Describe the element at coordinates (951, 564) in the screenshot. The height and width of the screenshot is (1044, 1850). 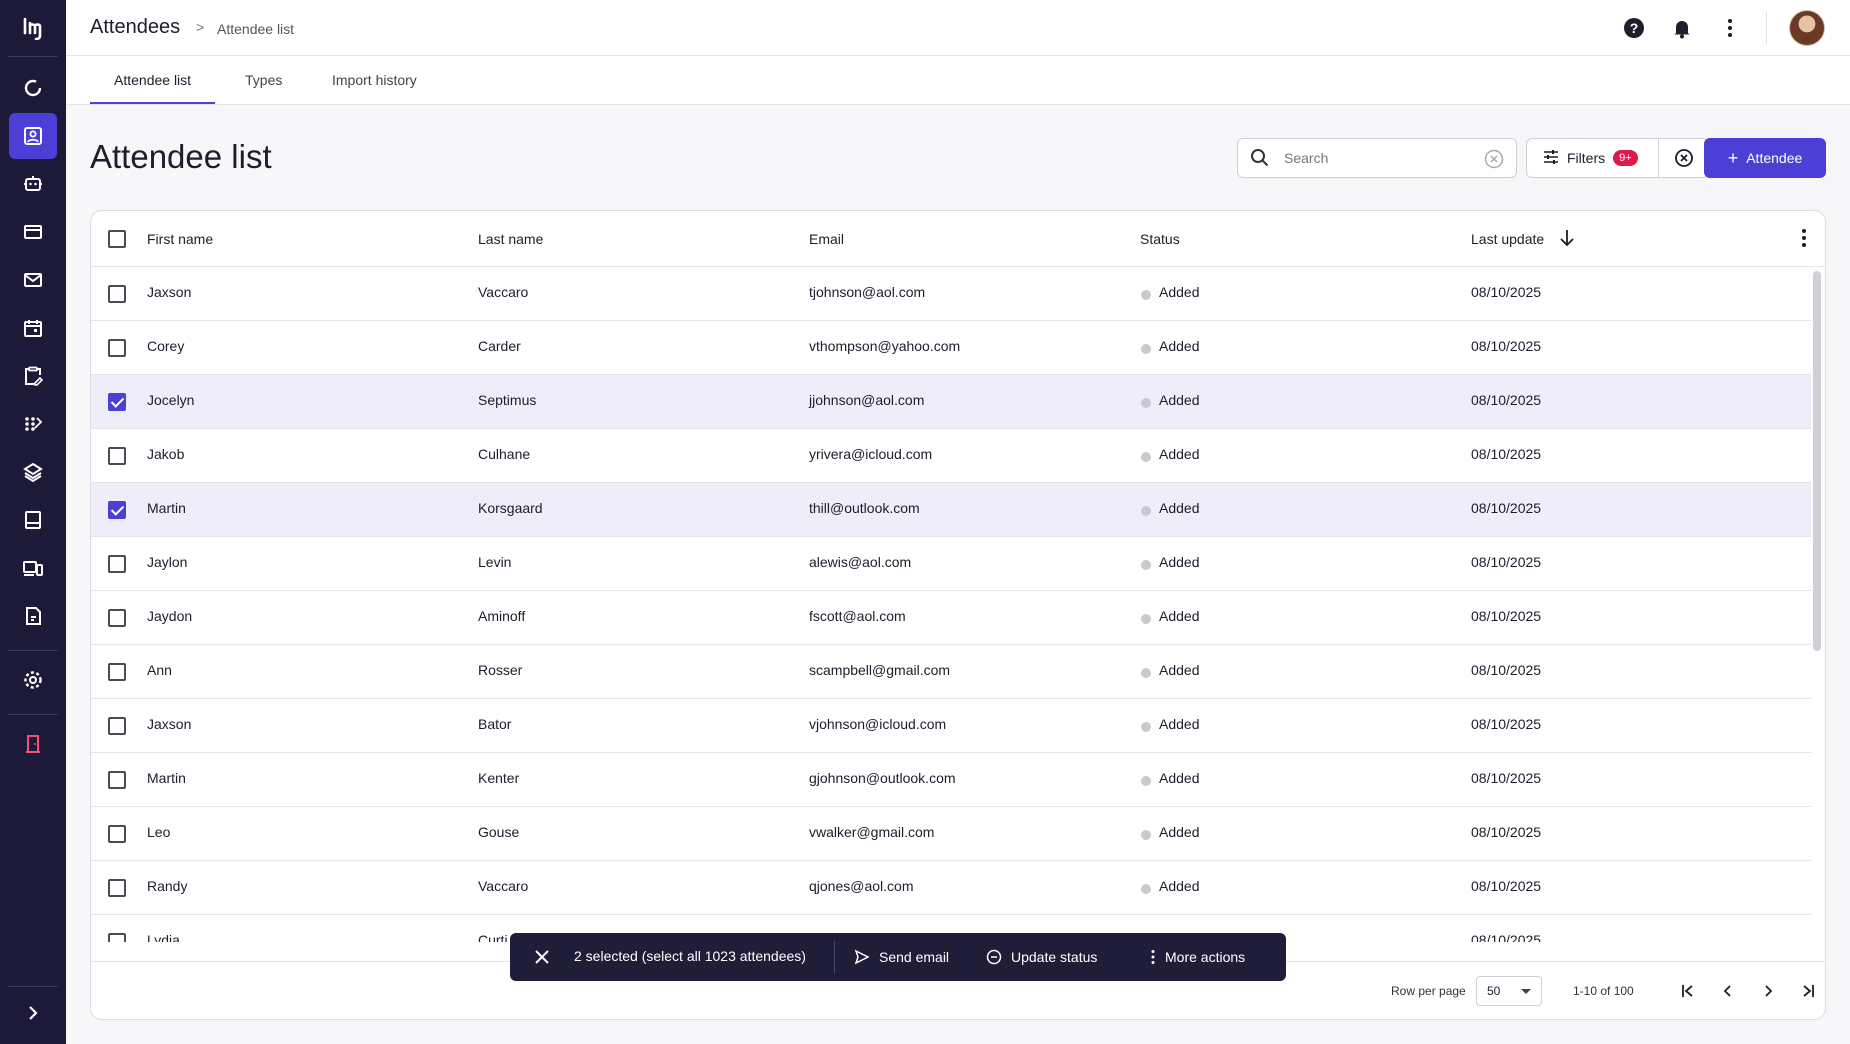
I see `table-row: Jaylon Levin alewis@aol.com Added 08/10/2025` at that location.